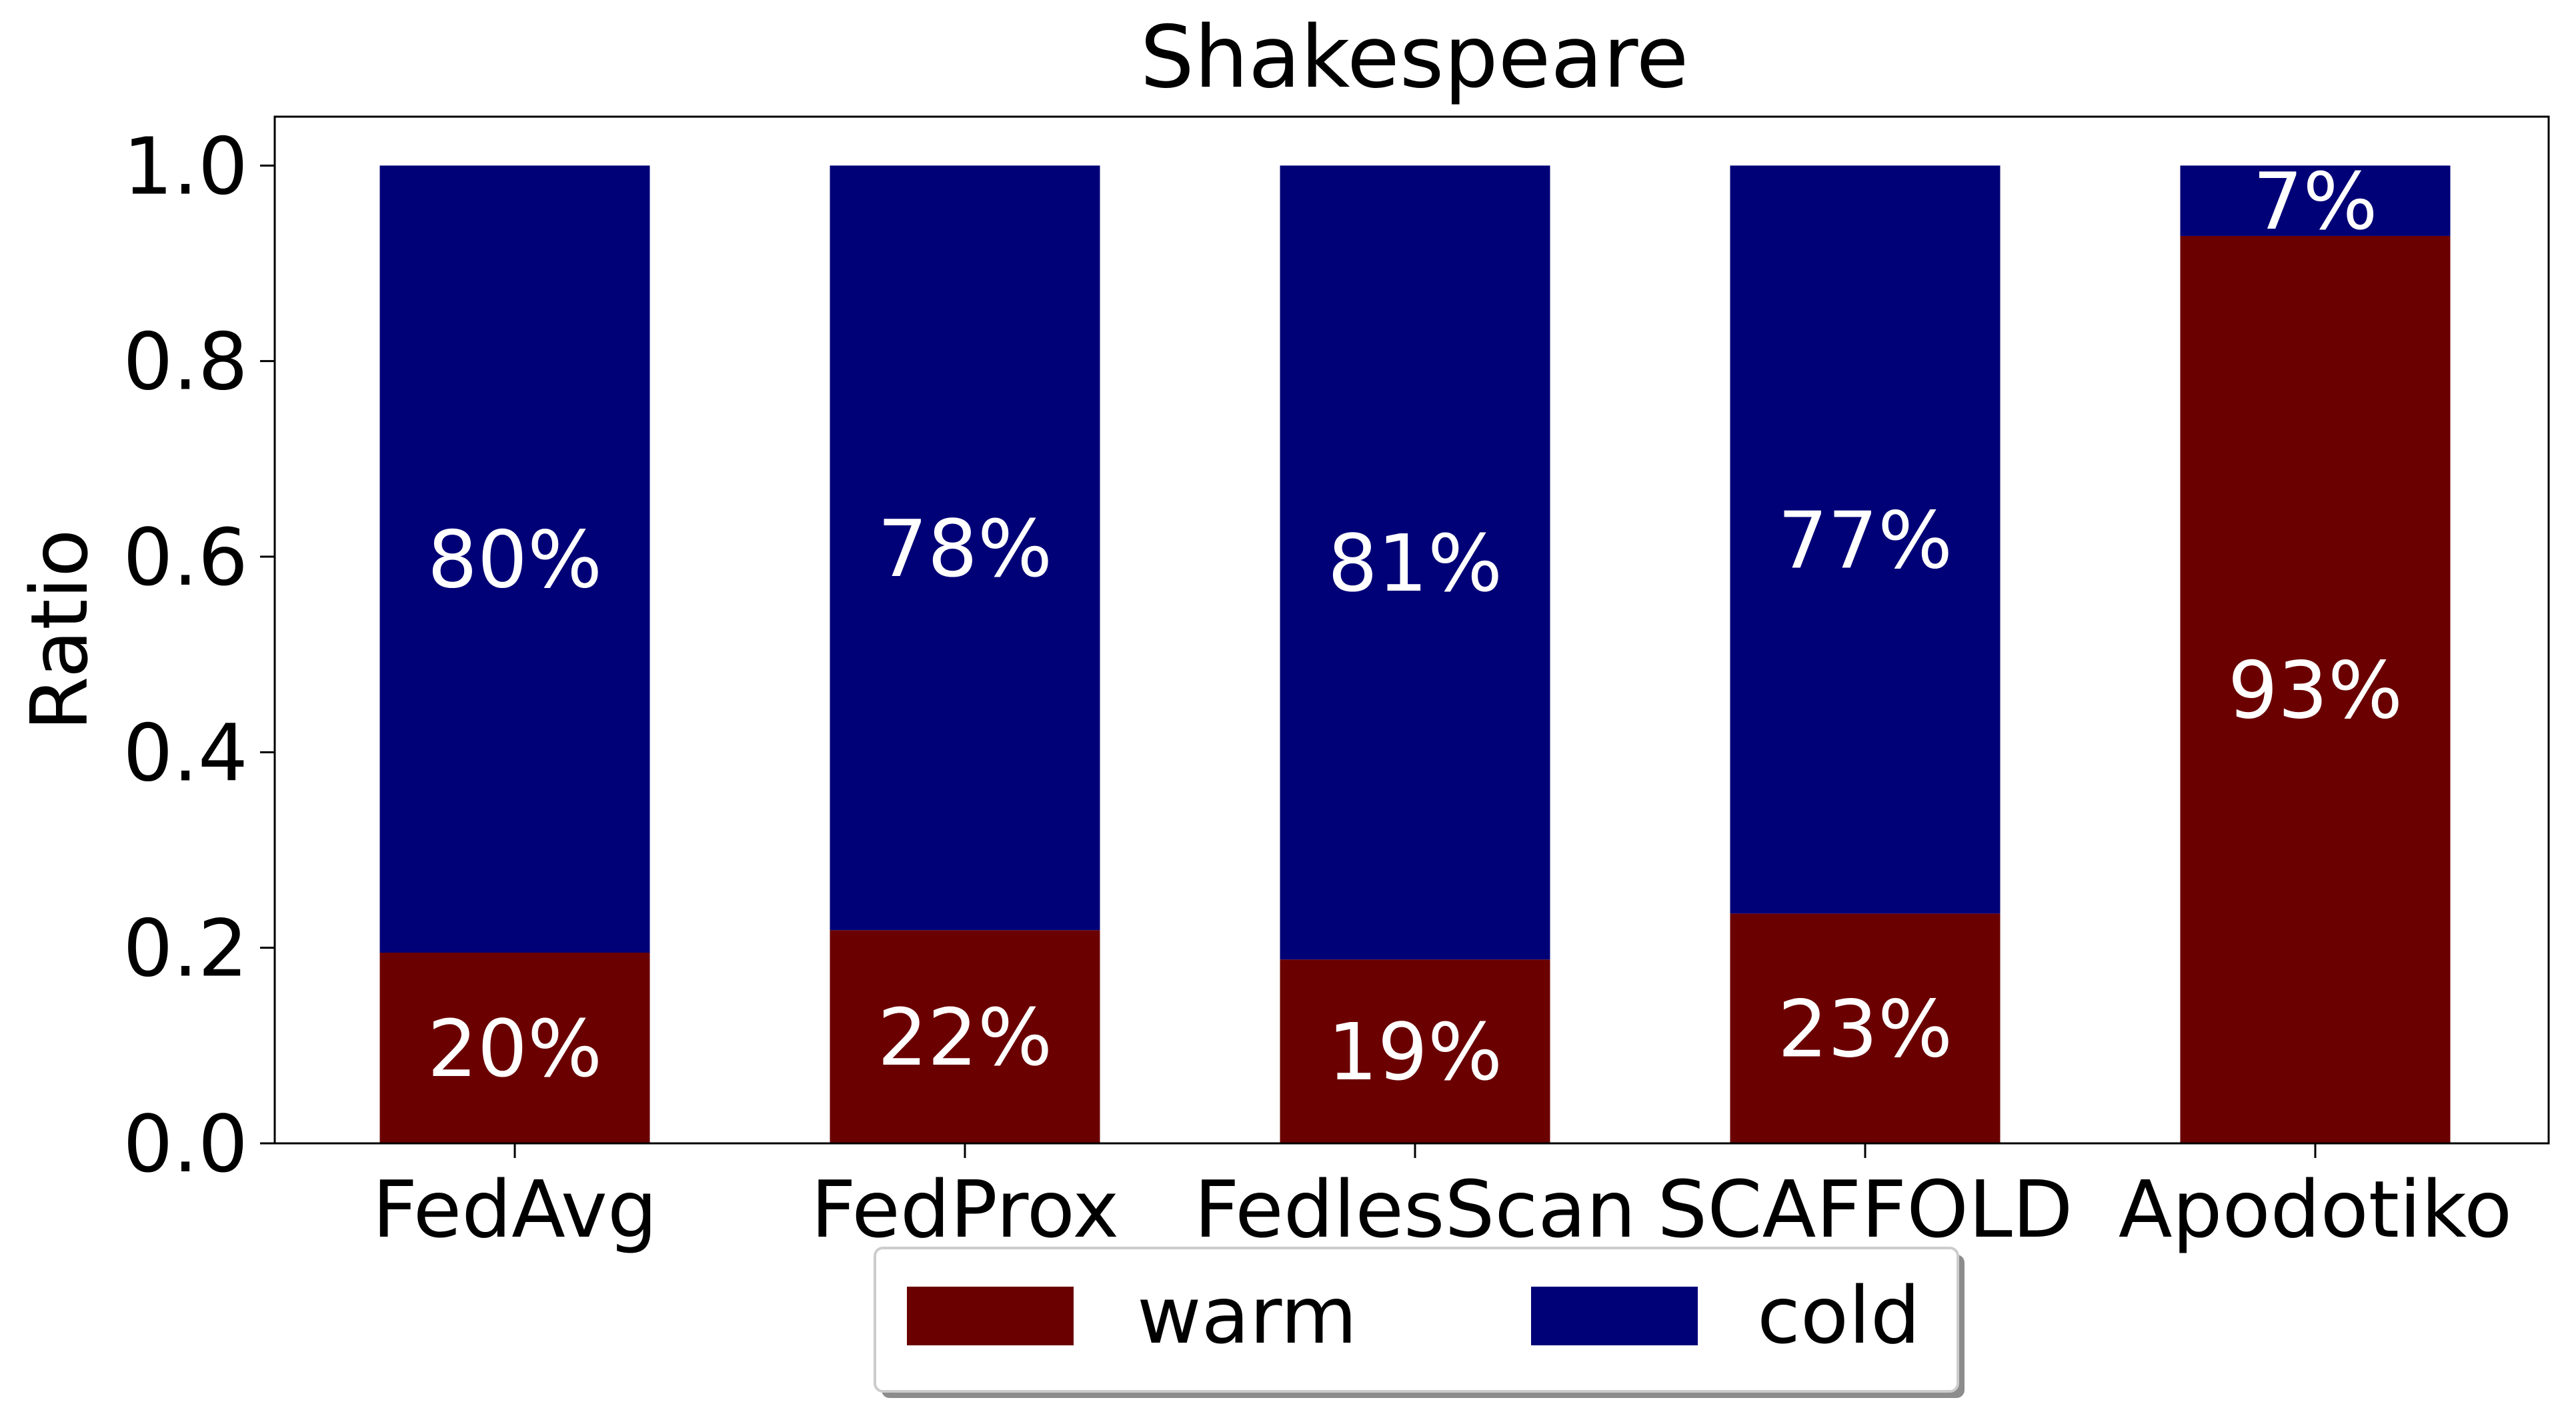 The height and width of the screenshot is (1416, 2576). I want to click on data-label-warm: 23%, so click(1865, 1029).